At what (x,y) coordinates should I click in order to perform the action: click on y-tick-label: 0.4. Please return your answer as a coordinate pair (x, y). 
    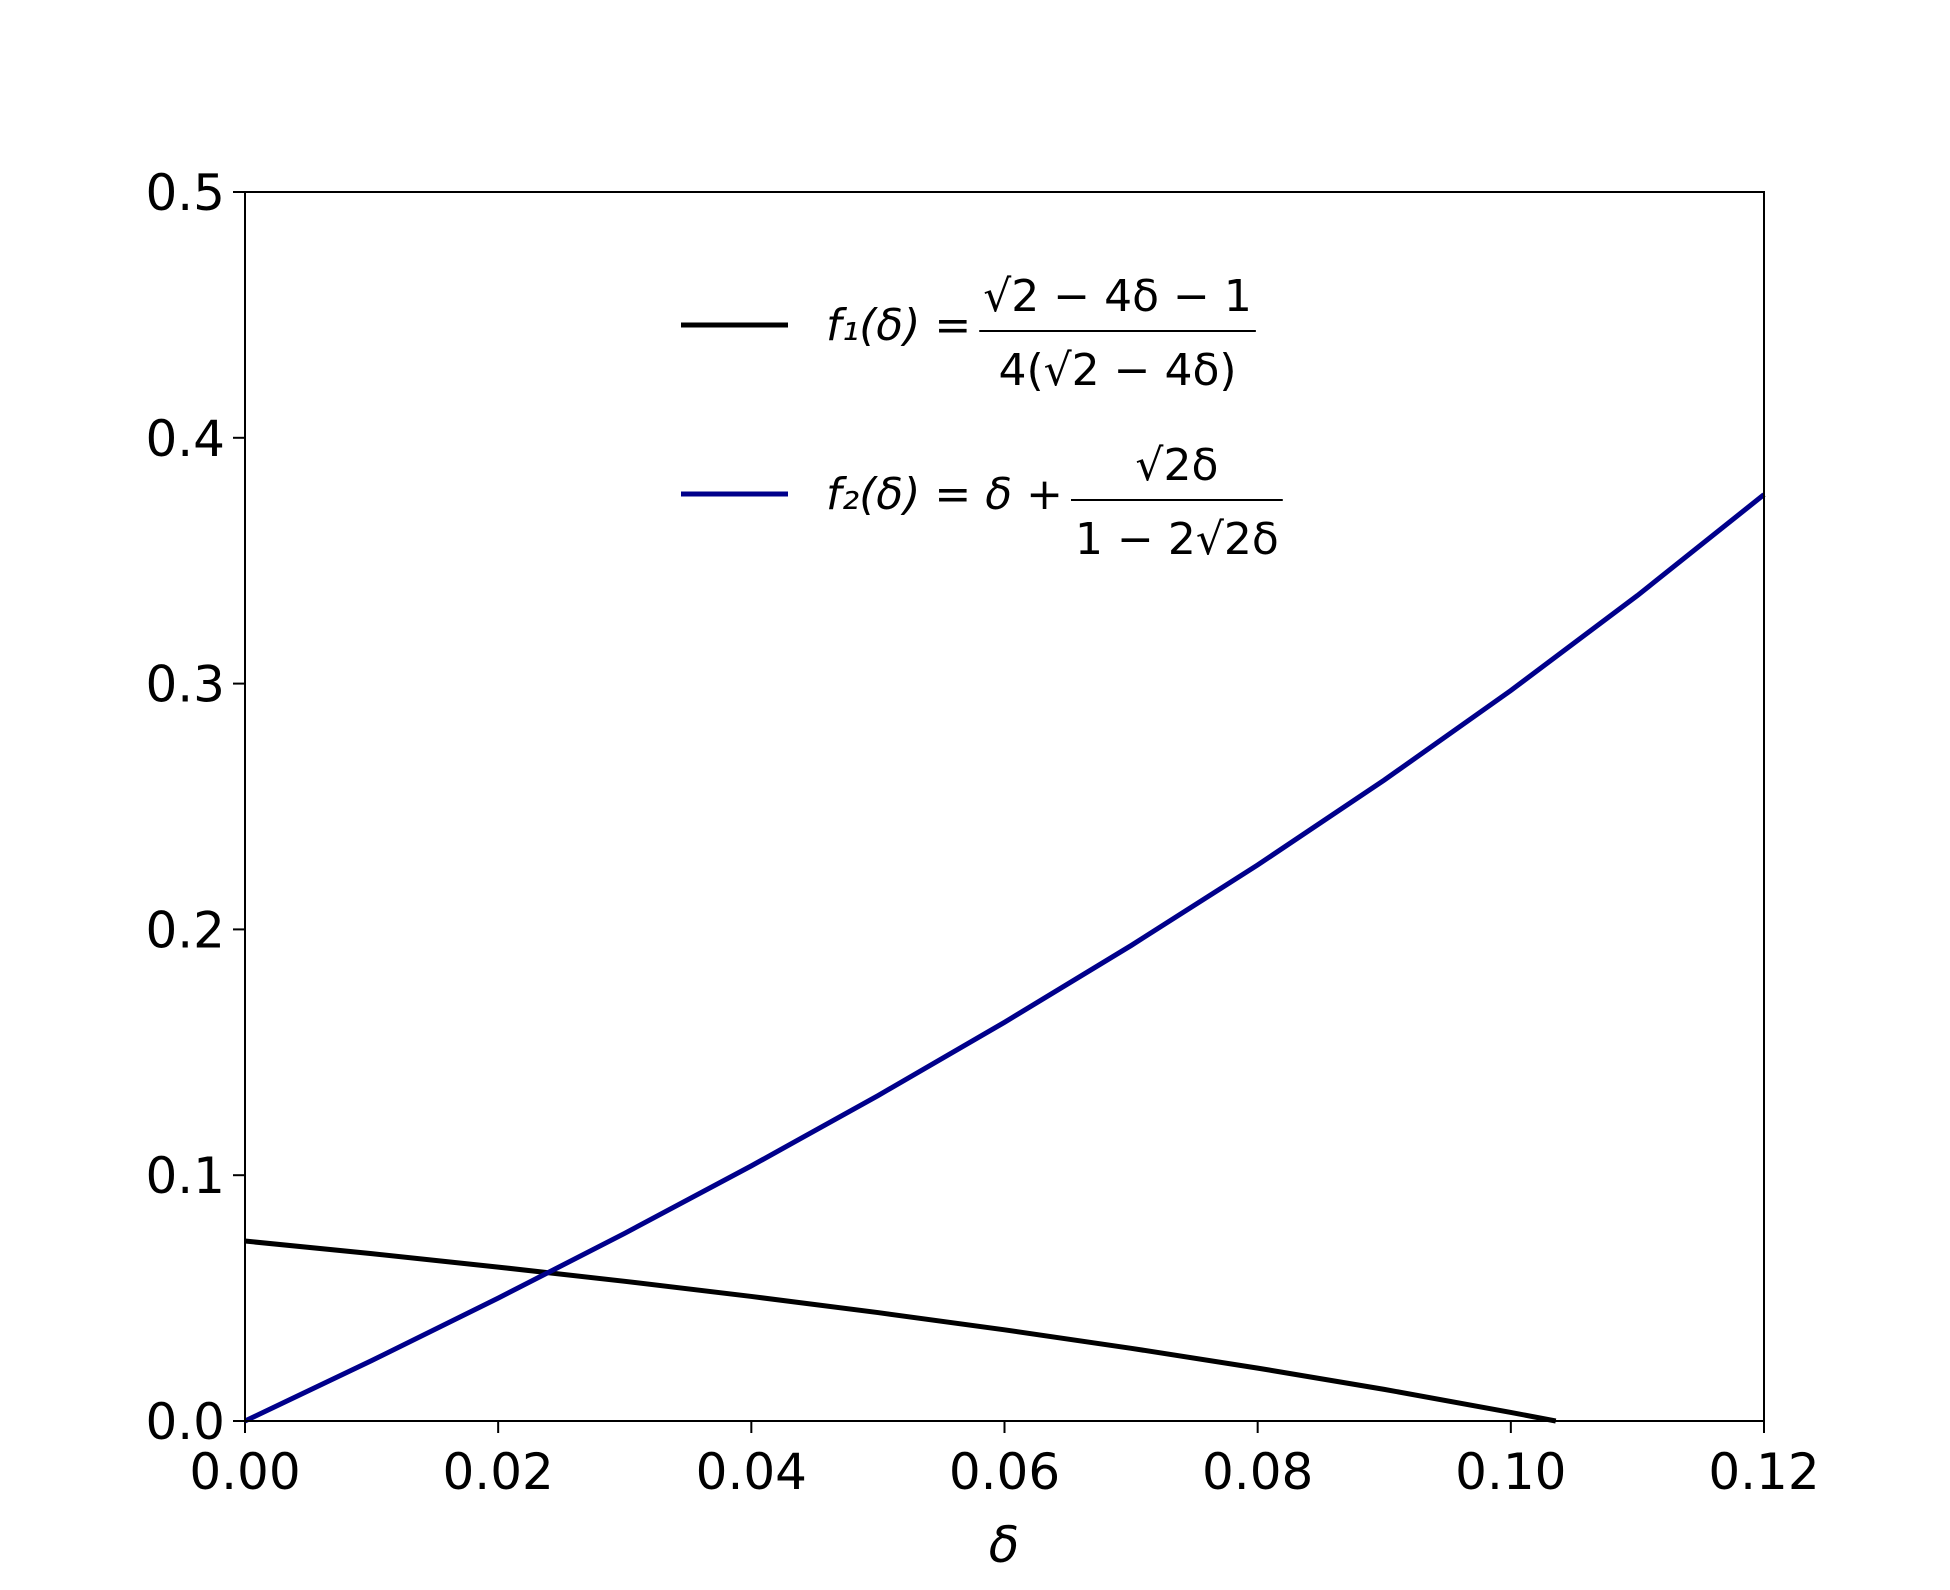
    Looking at the image, I should click on (185, 439).